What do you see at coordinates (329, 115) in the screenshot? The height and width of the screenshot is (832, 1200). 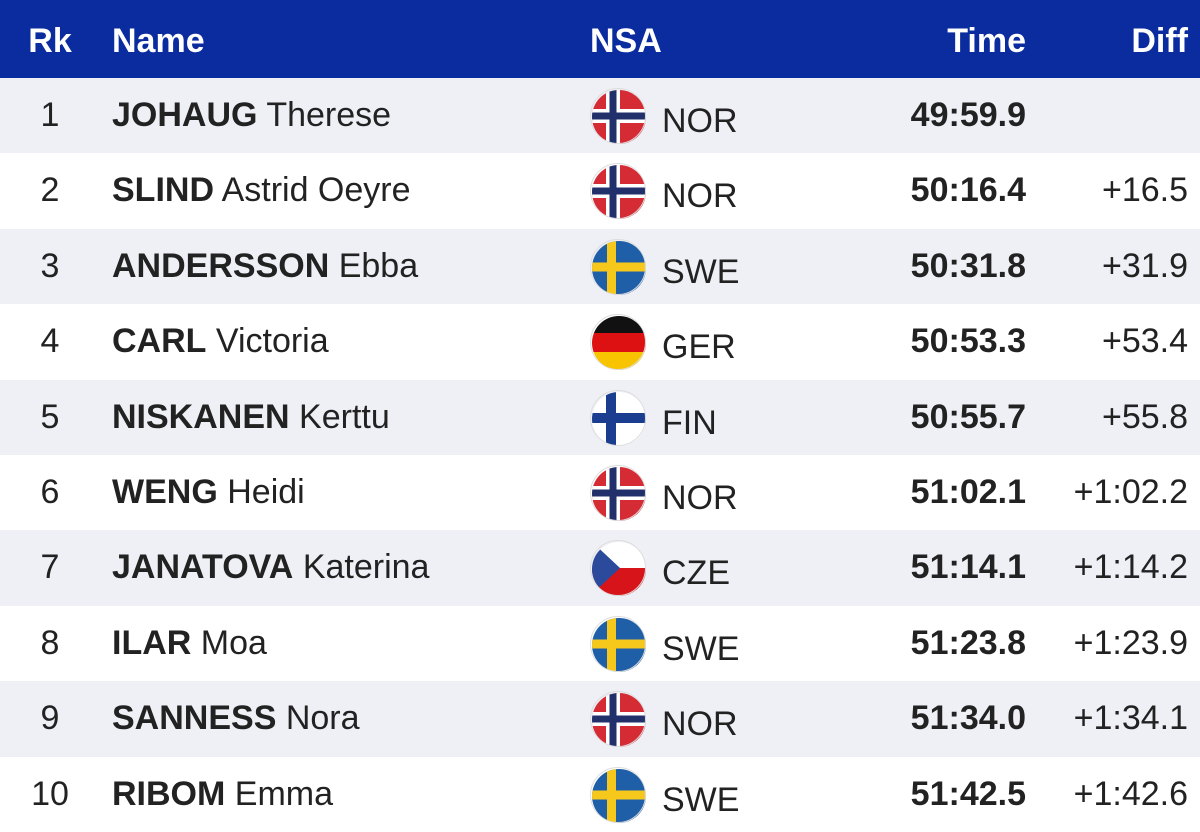 I see `first-name: Therese` at bounding box center [329, 115].